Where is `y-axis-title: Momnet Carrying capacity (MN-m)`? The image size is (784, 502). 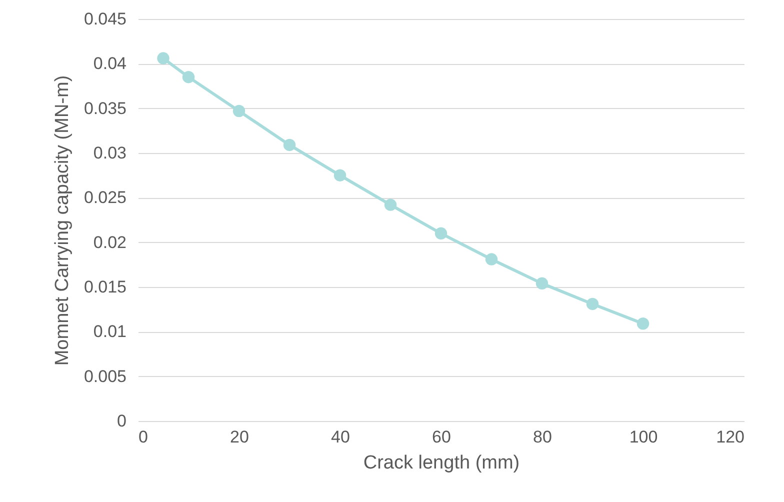
y-axis-title: Momnet Carrying capacity (MN-m) is located at coordinates (62, 220).